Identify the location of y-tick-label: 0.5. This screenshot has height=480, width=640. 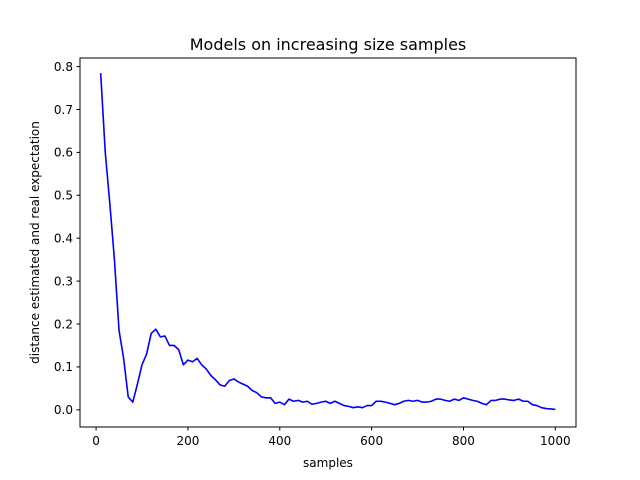
(63, 196).